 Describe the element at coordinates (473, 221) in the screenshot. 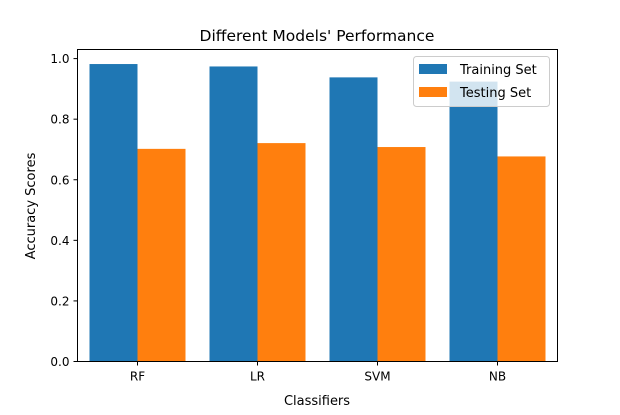

I see `bar-training-set-nb` at that location.